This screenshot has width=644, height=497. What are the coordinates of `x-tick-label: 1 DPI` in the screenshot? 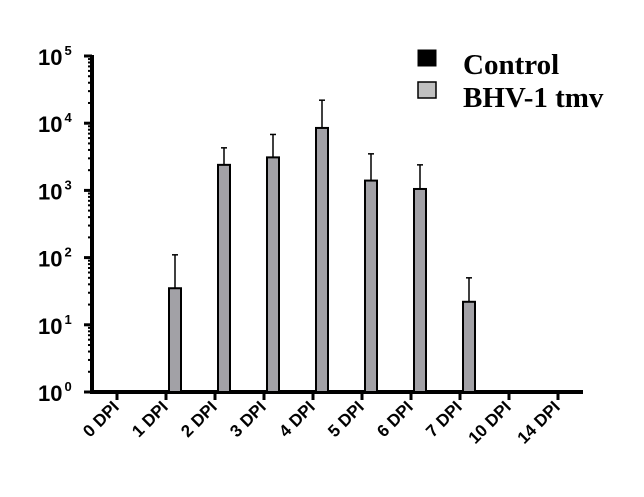 It's located at (150, 419).